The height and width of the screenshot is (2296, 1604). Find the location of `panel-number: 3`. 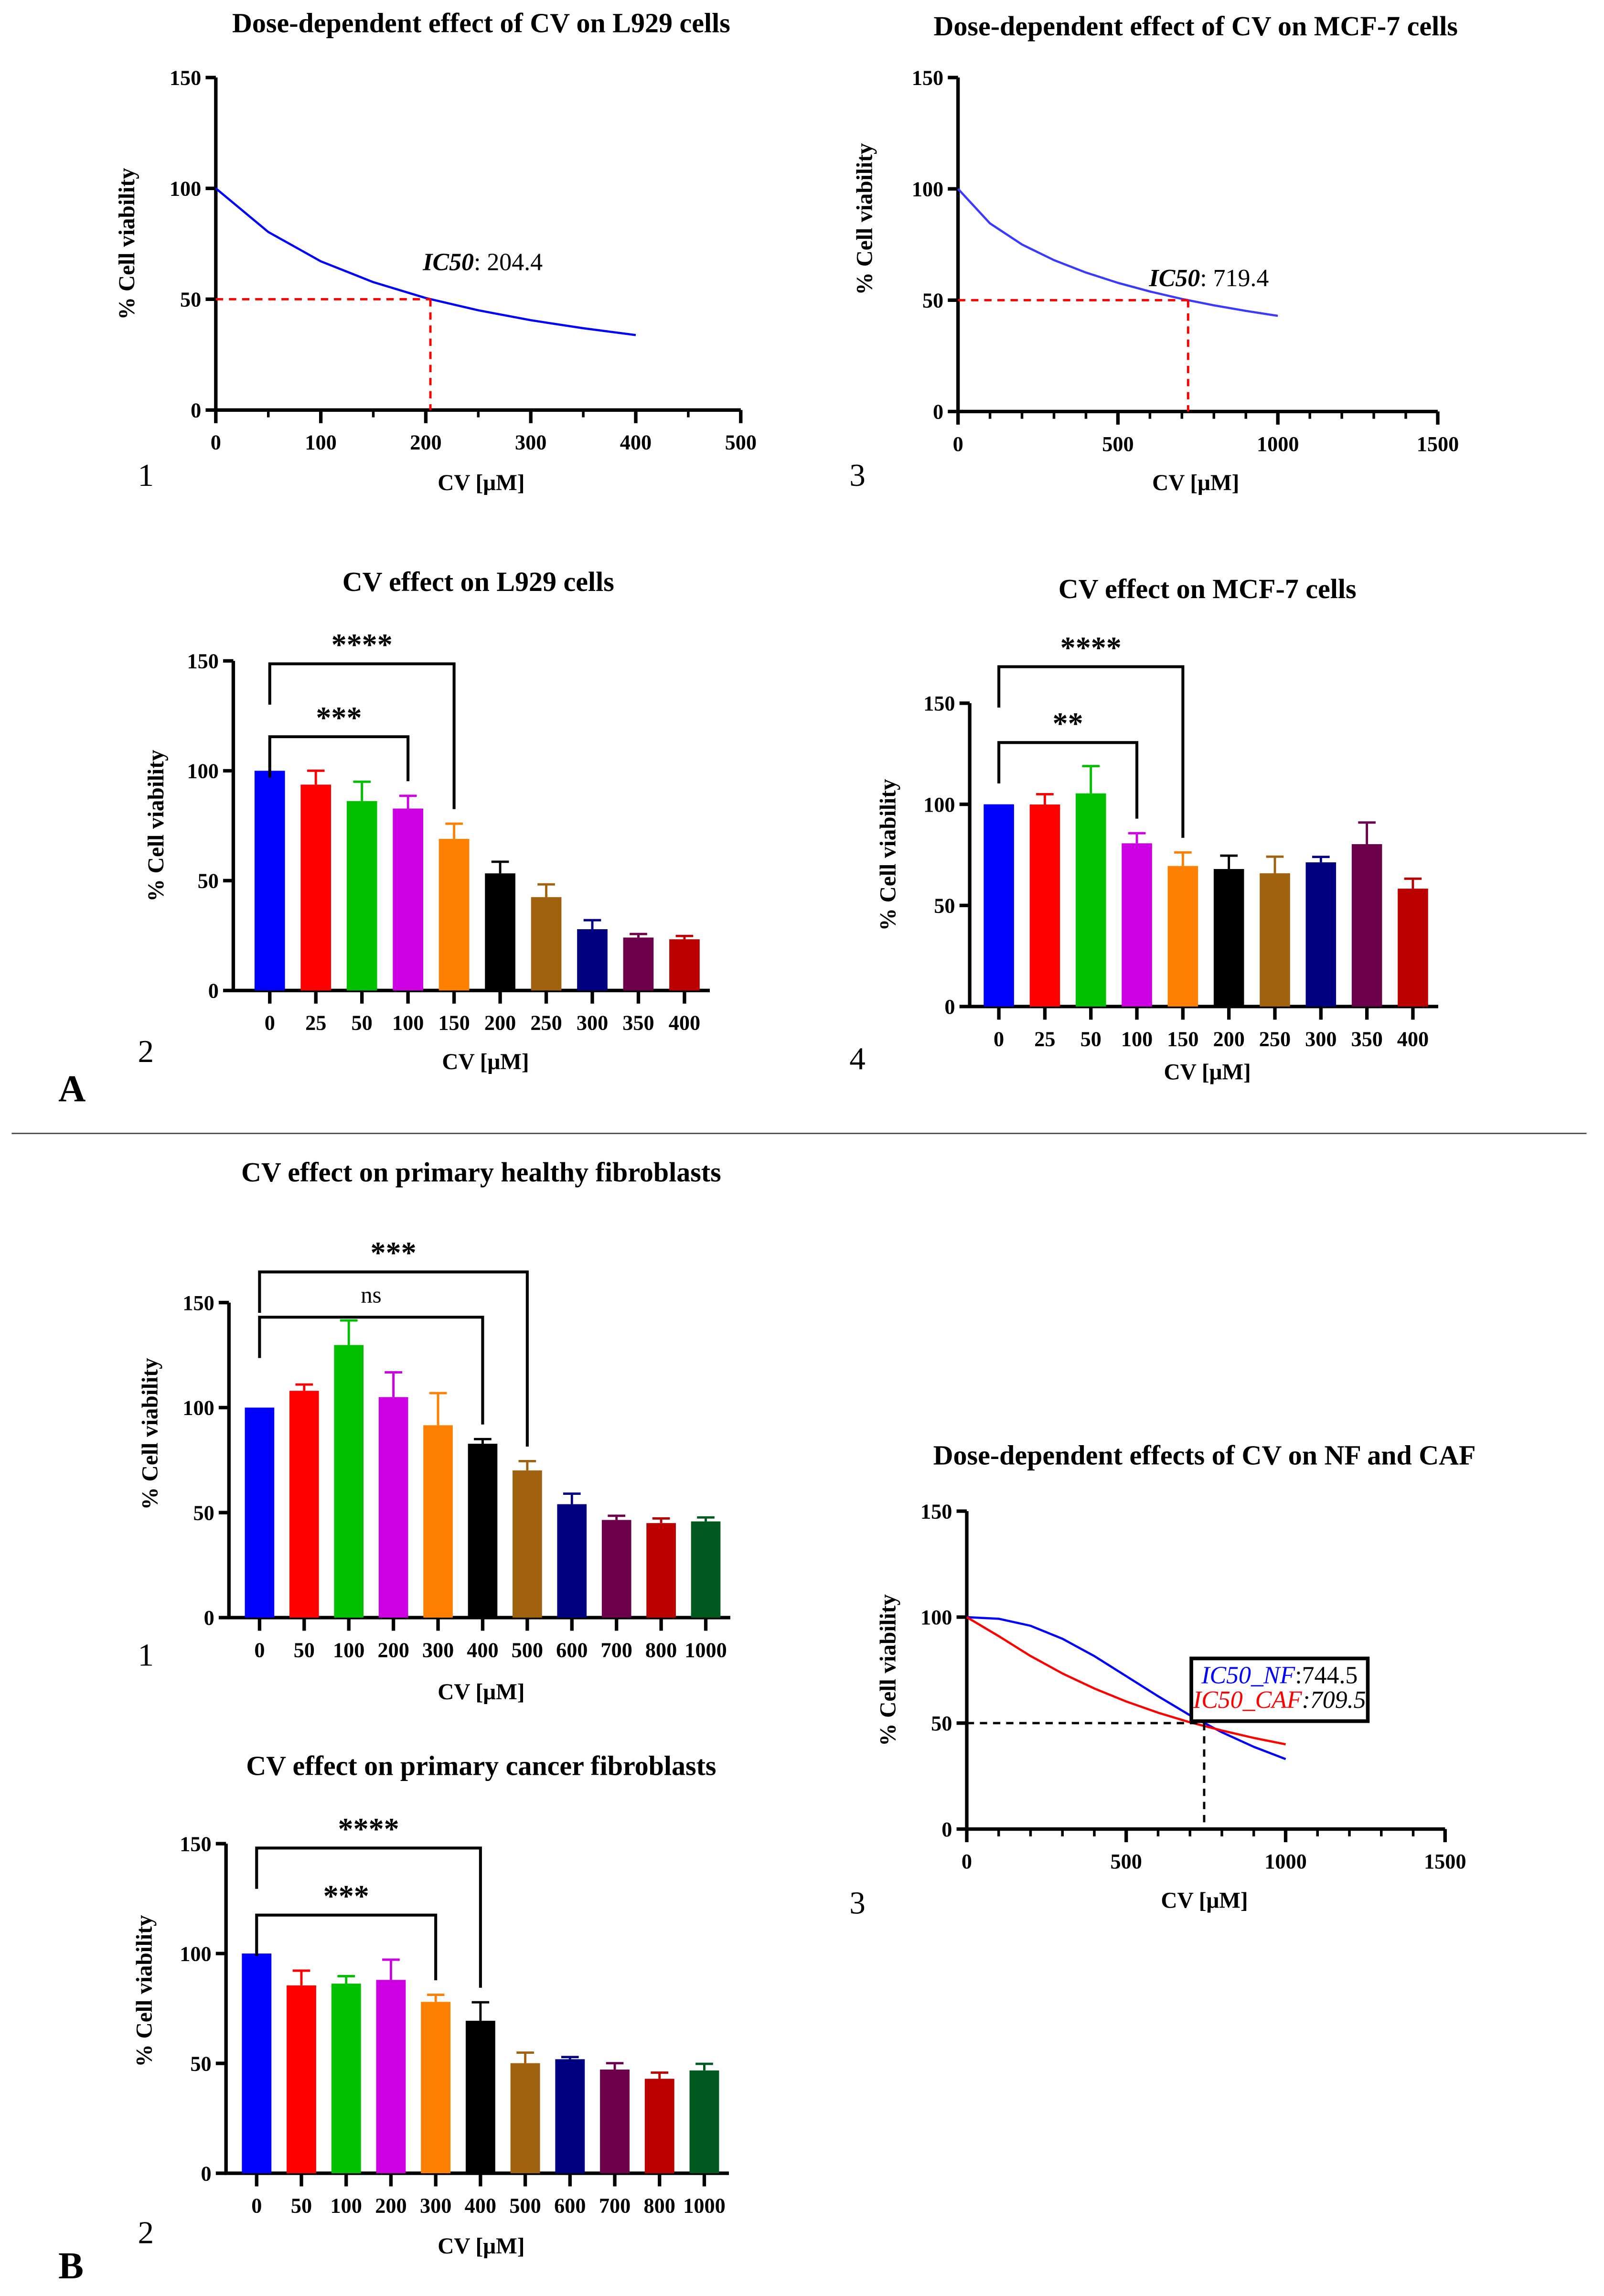

panel-number: 3 is located at coordinates (857, 475).